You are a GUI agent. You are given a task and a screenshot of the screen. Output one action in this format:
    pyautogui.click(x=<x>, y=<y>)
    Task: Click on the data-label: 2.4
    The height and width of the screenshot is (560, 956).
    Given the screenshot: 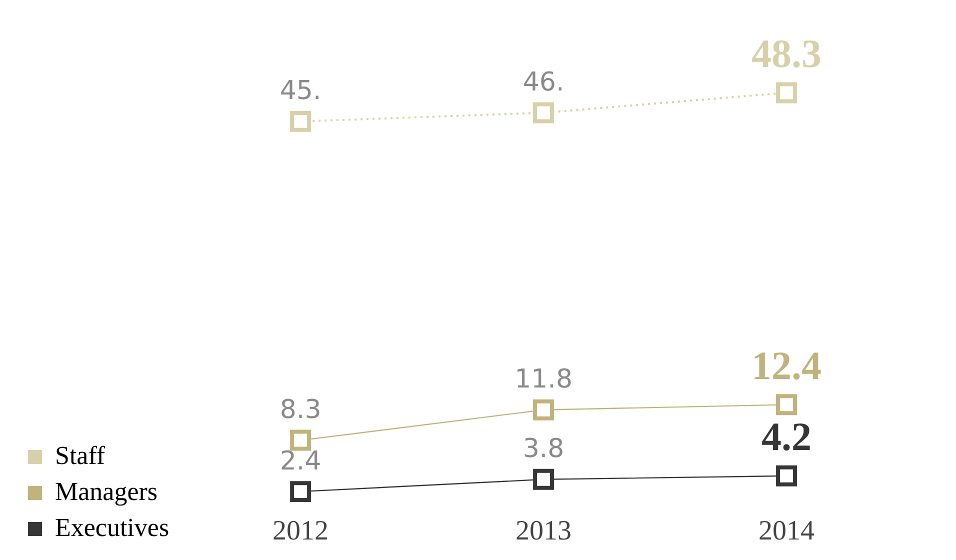 What is the action you would take?
    pyautogui.click(x=301, y=461)
    